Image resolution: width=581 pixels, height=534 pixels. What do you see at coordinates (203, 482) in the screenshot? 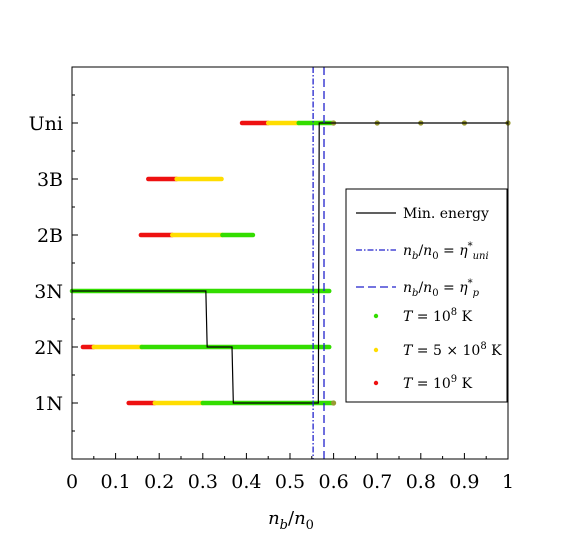
I see `x-tick-label-3: 0.3` at bounding box center [203, 482].